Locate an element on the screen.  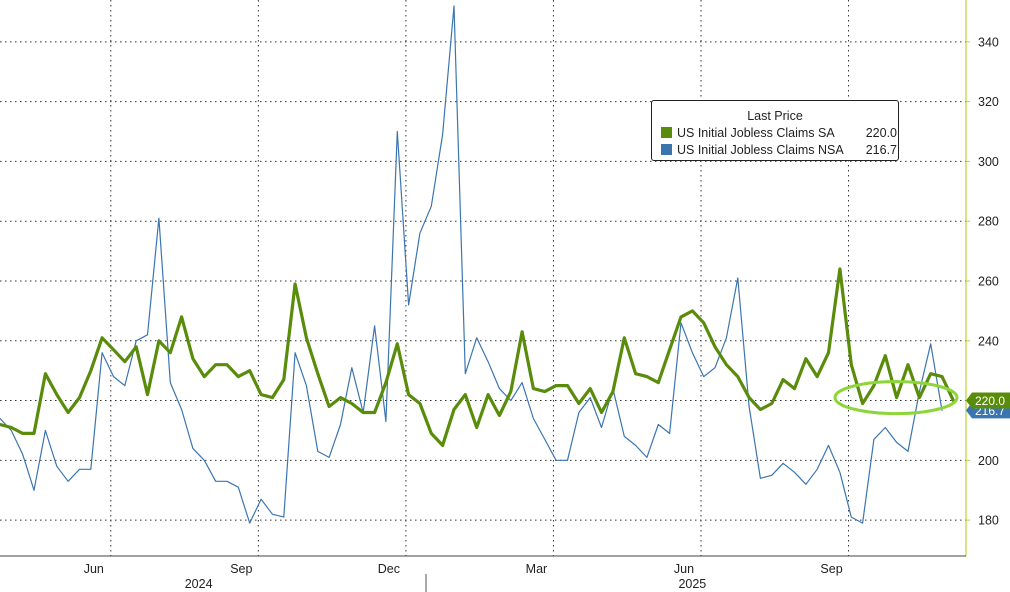
x-year-label: 2025 is located at coordinates (692, 584).